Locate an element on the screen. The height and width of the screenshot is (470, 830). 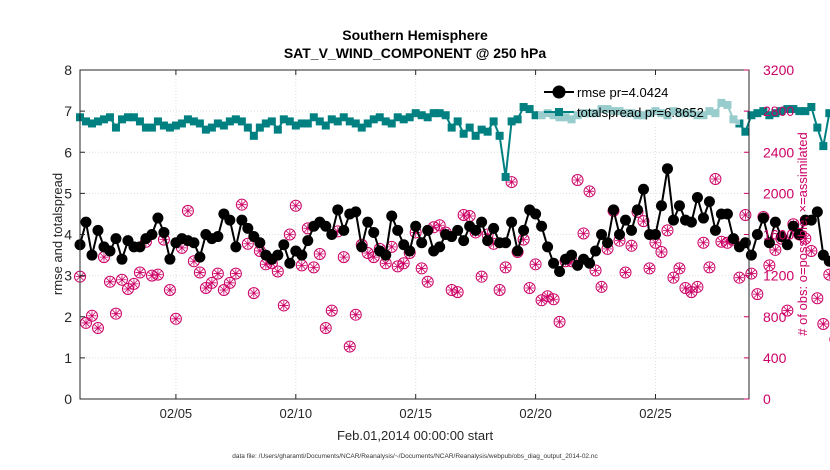
y-tick-label-right: 1200 is located at coordinates (778, 276).